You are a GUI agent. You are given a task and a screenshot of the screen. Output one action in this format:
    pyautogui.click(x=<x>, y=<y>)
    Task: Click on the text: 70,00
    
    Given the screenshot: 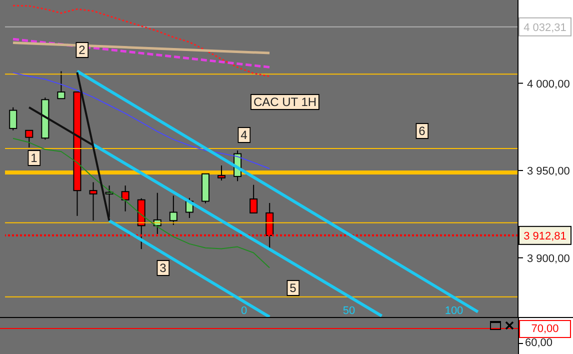 What is the action you would take?
    pyautogui.click(x=545, y=329)
    